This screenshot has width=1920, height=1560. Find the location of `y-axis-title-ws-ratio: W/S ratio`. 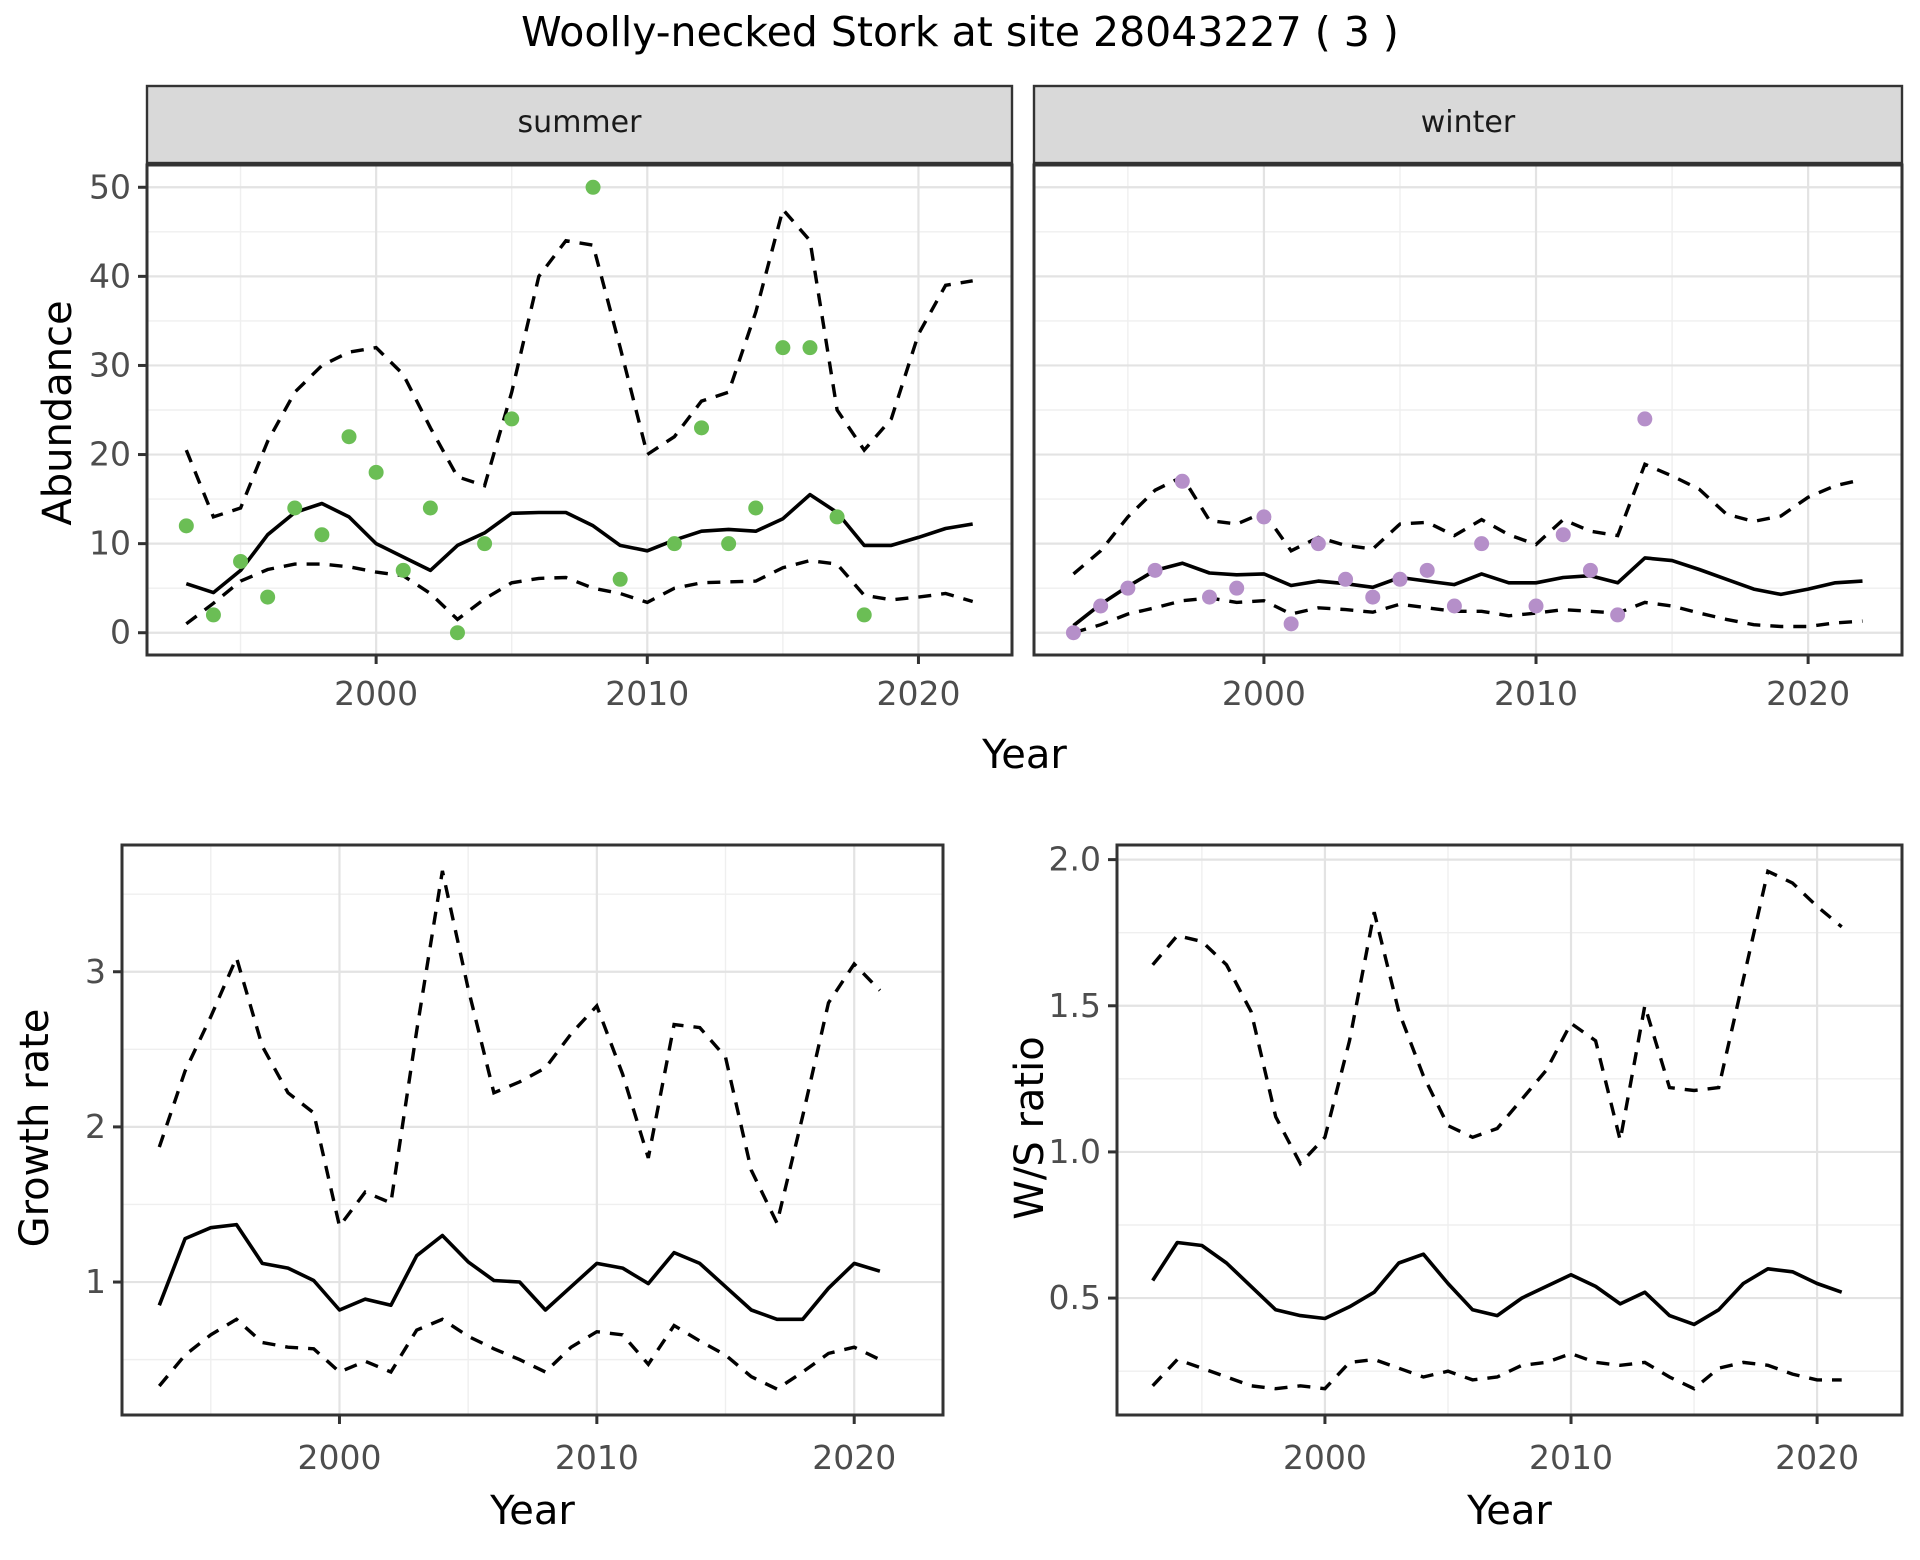

y-axis-title-ws-ratio: W/S ratio is located at coordinates (1030, 1128).